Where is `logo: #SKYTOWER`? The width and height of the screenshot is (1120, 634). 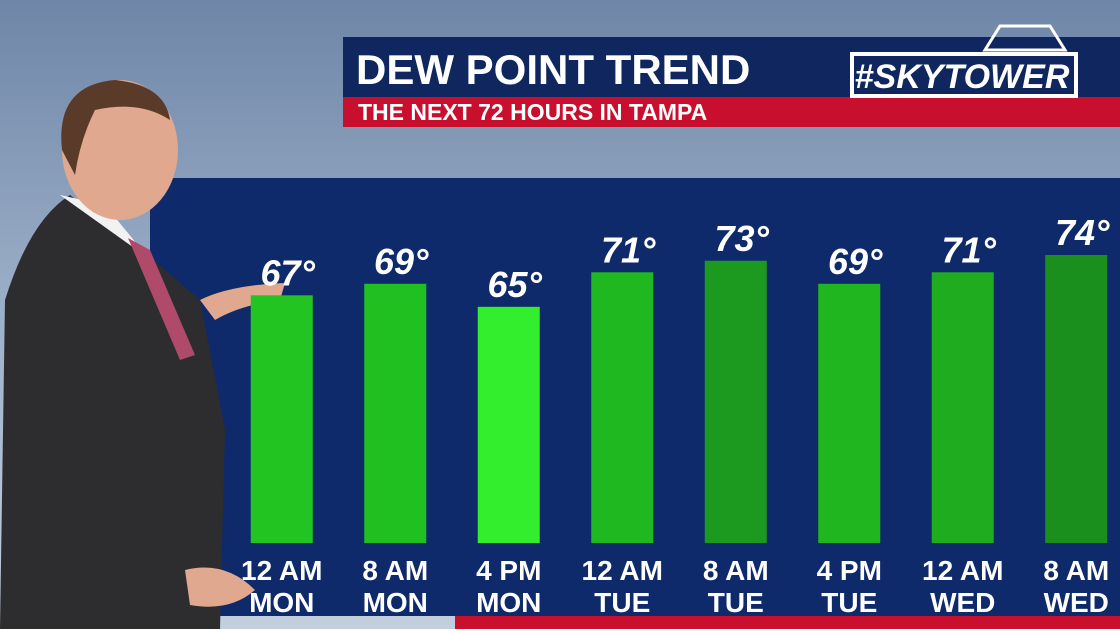 logo: #SKYTOWER is located at coordinates (962, 77).